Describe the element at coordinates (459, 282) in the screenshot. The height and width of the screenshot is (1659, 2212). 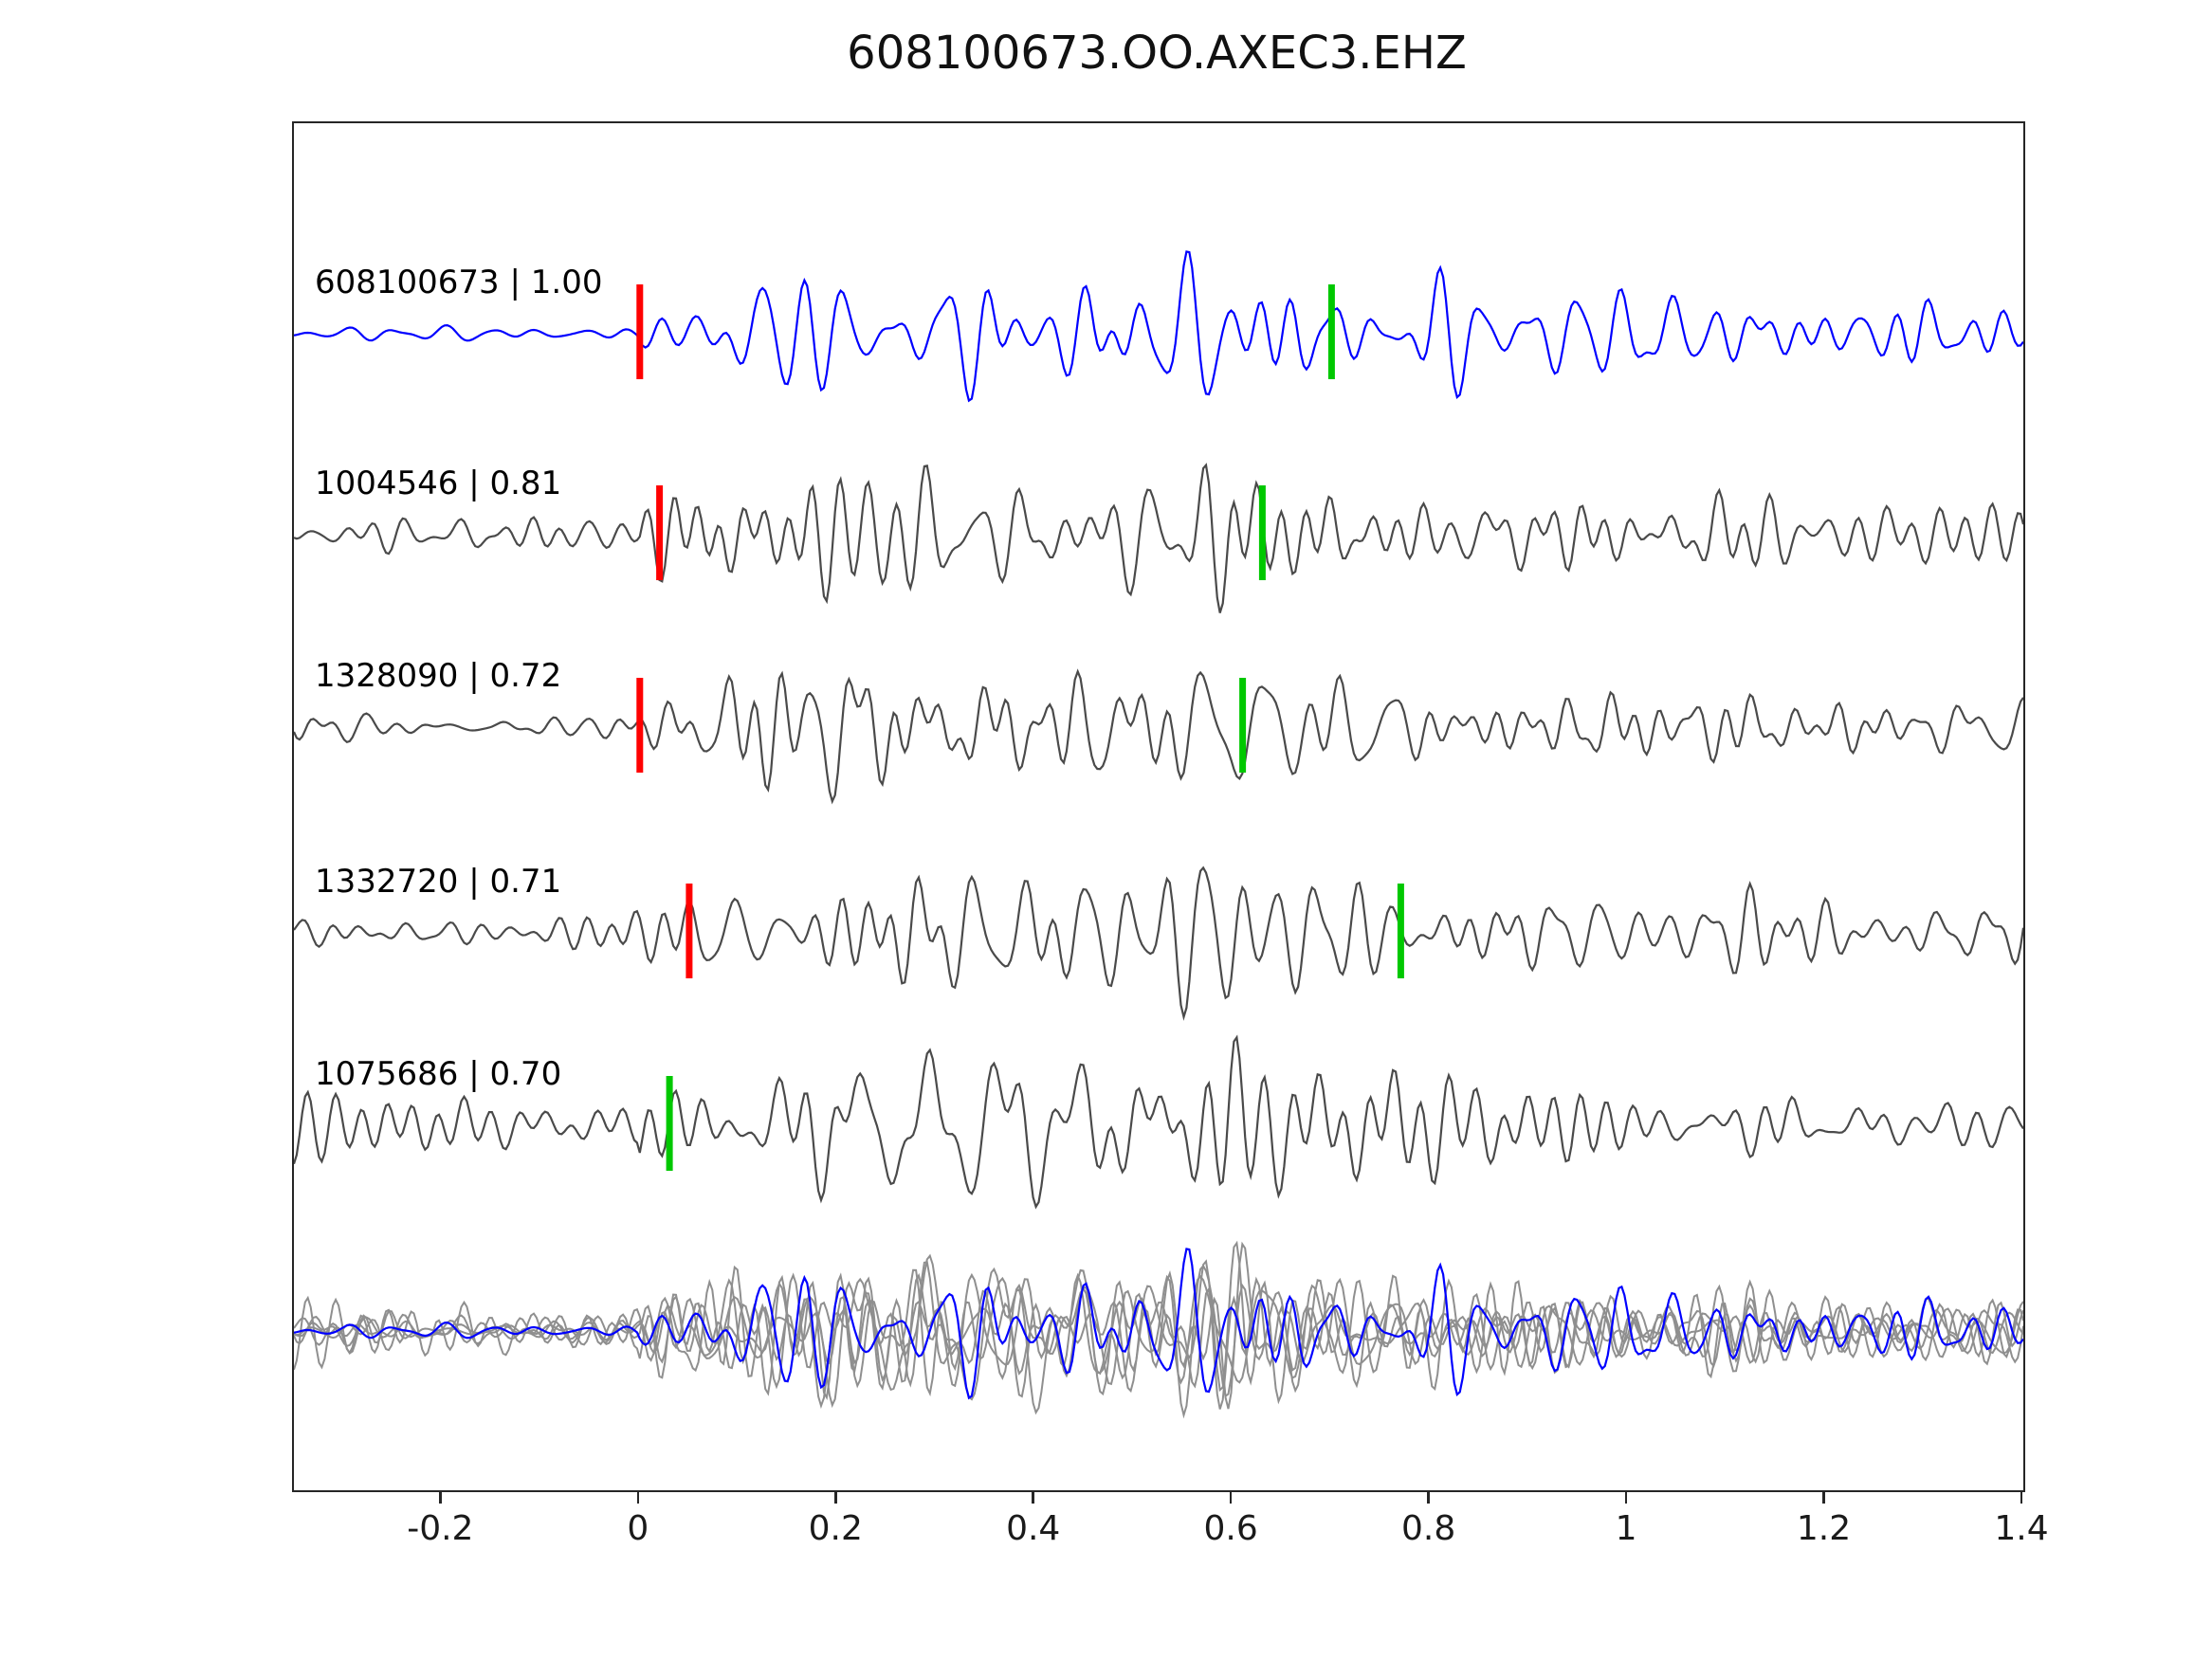
I see `trace-label-1: 608100673 | 1.00` at that location.